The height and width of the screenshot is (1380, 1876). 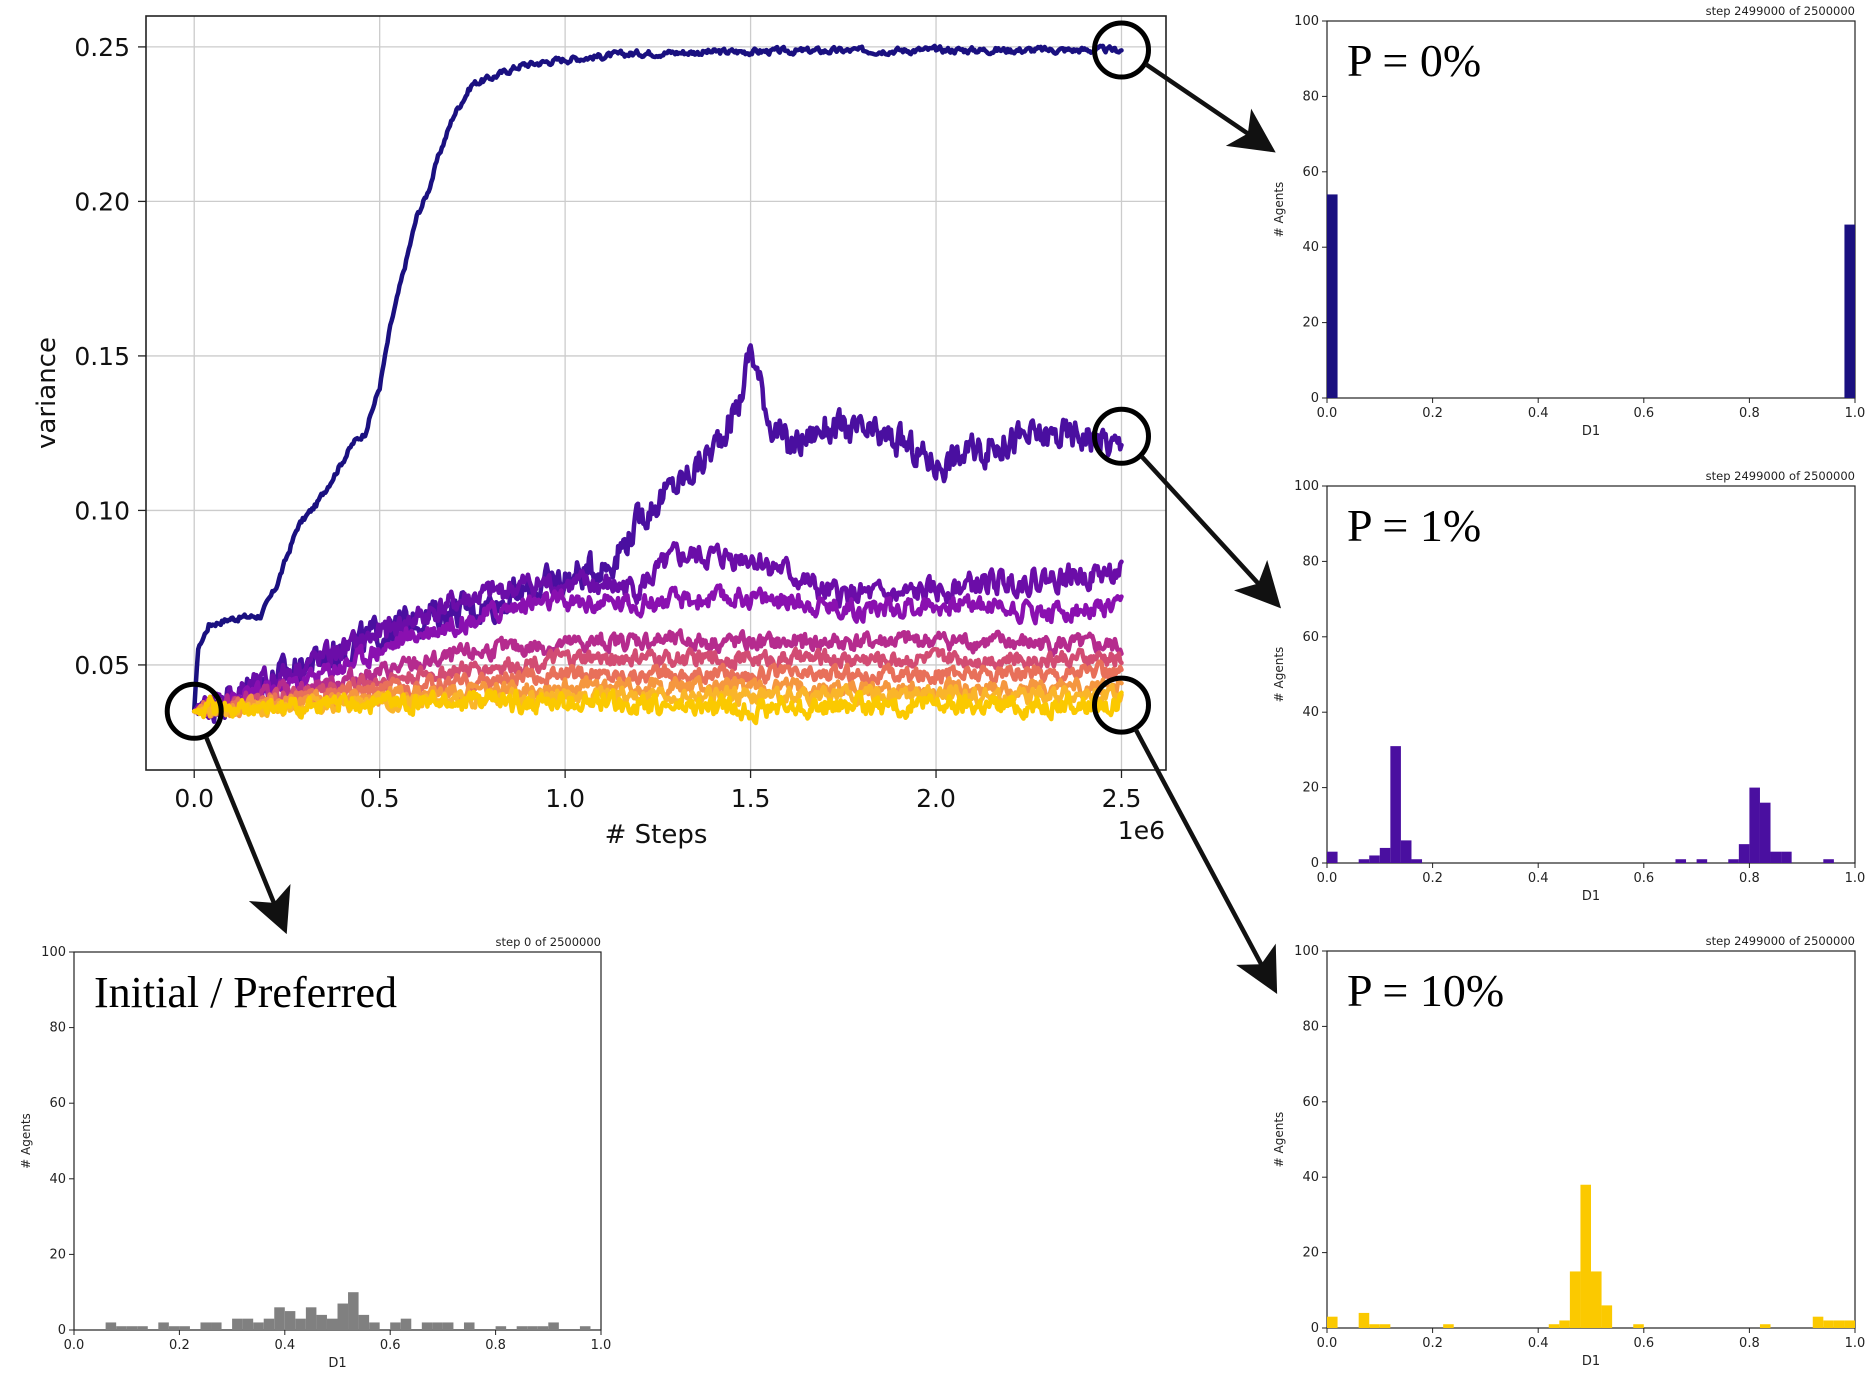 I want to click on hist-step-title: step 0 of 2500000, so click(x=548, y=942).